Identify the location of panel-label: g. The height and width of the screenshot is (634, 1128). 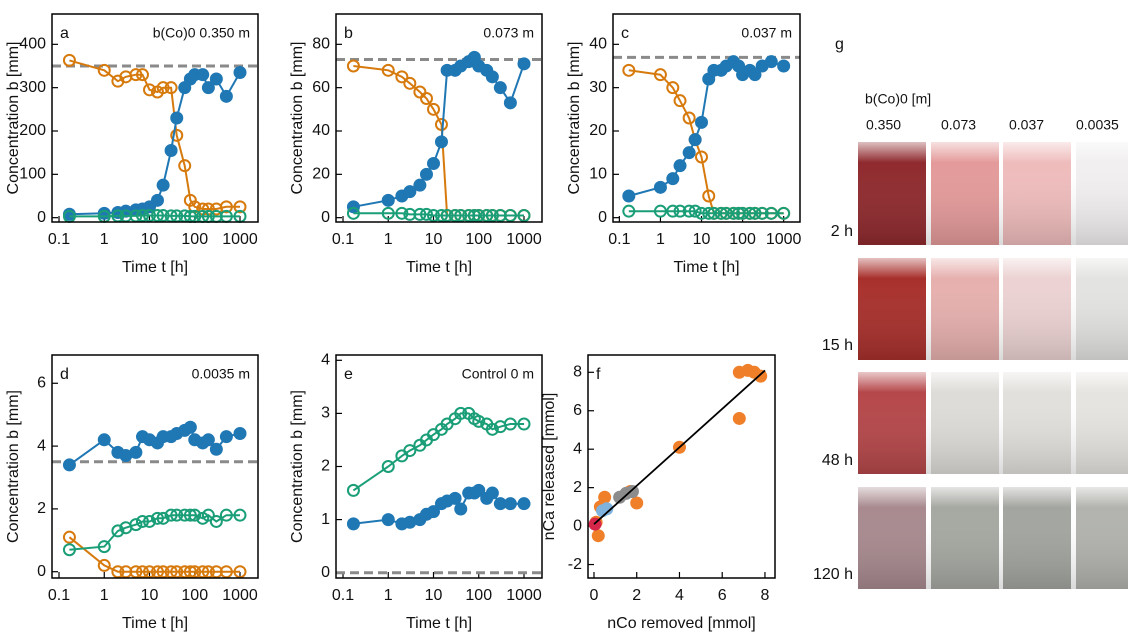
(839, 44).